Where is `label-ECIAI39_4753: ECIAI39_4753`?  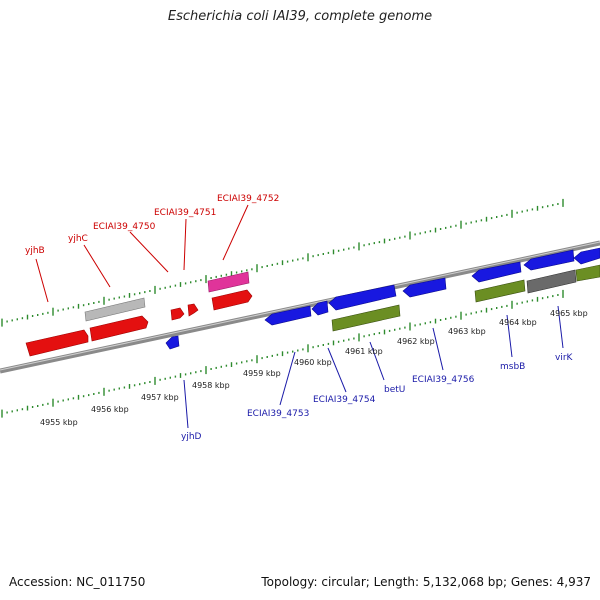
label-ECIAI39_4753: ECIAI39_4753 is located at coordinates (278, 414).